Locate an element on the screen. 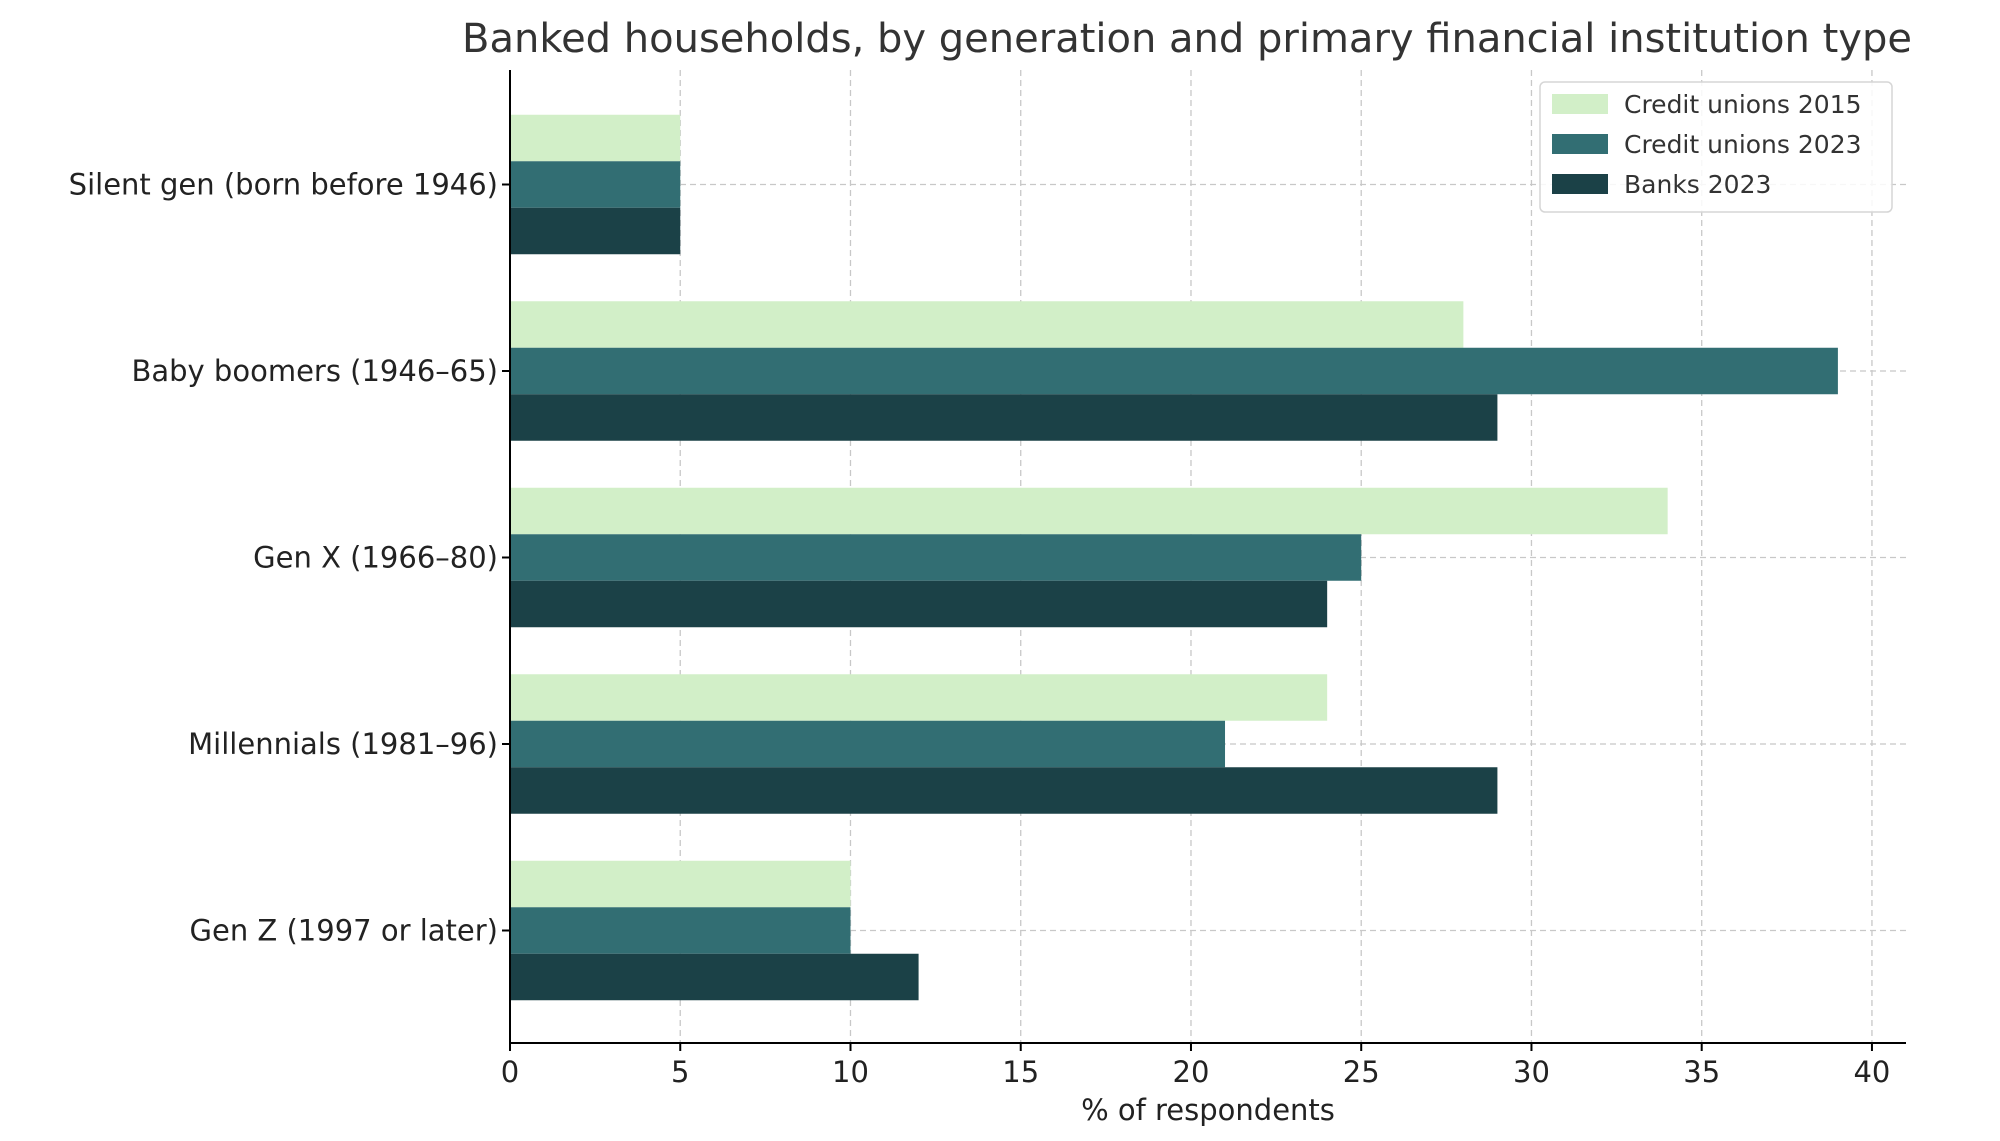 The image size is (2000, 1141). x-axis-label: % of respondents is located at coordinates (1208, 1110).